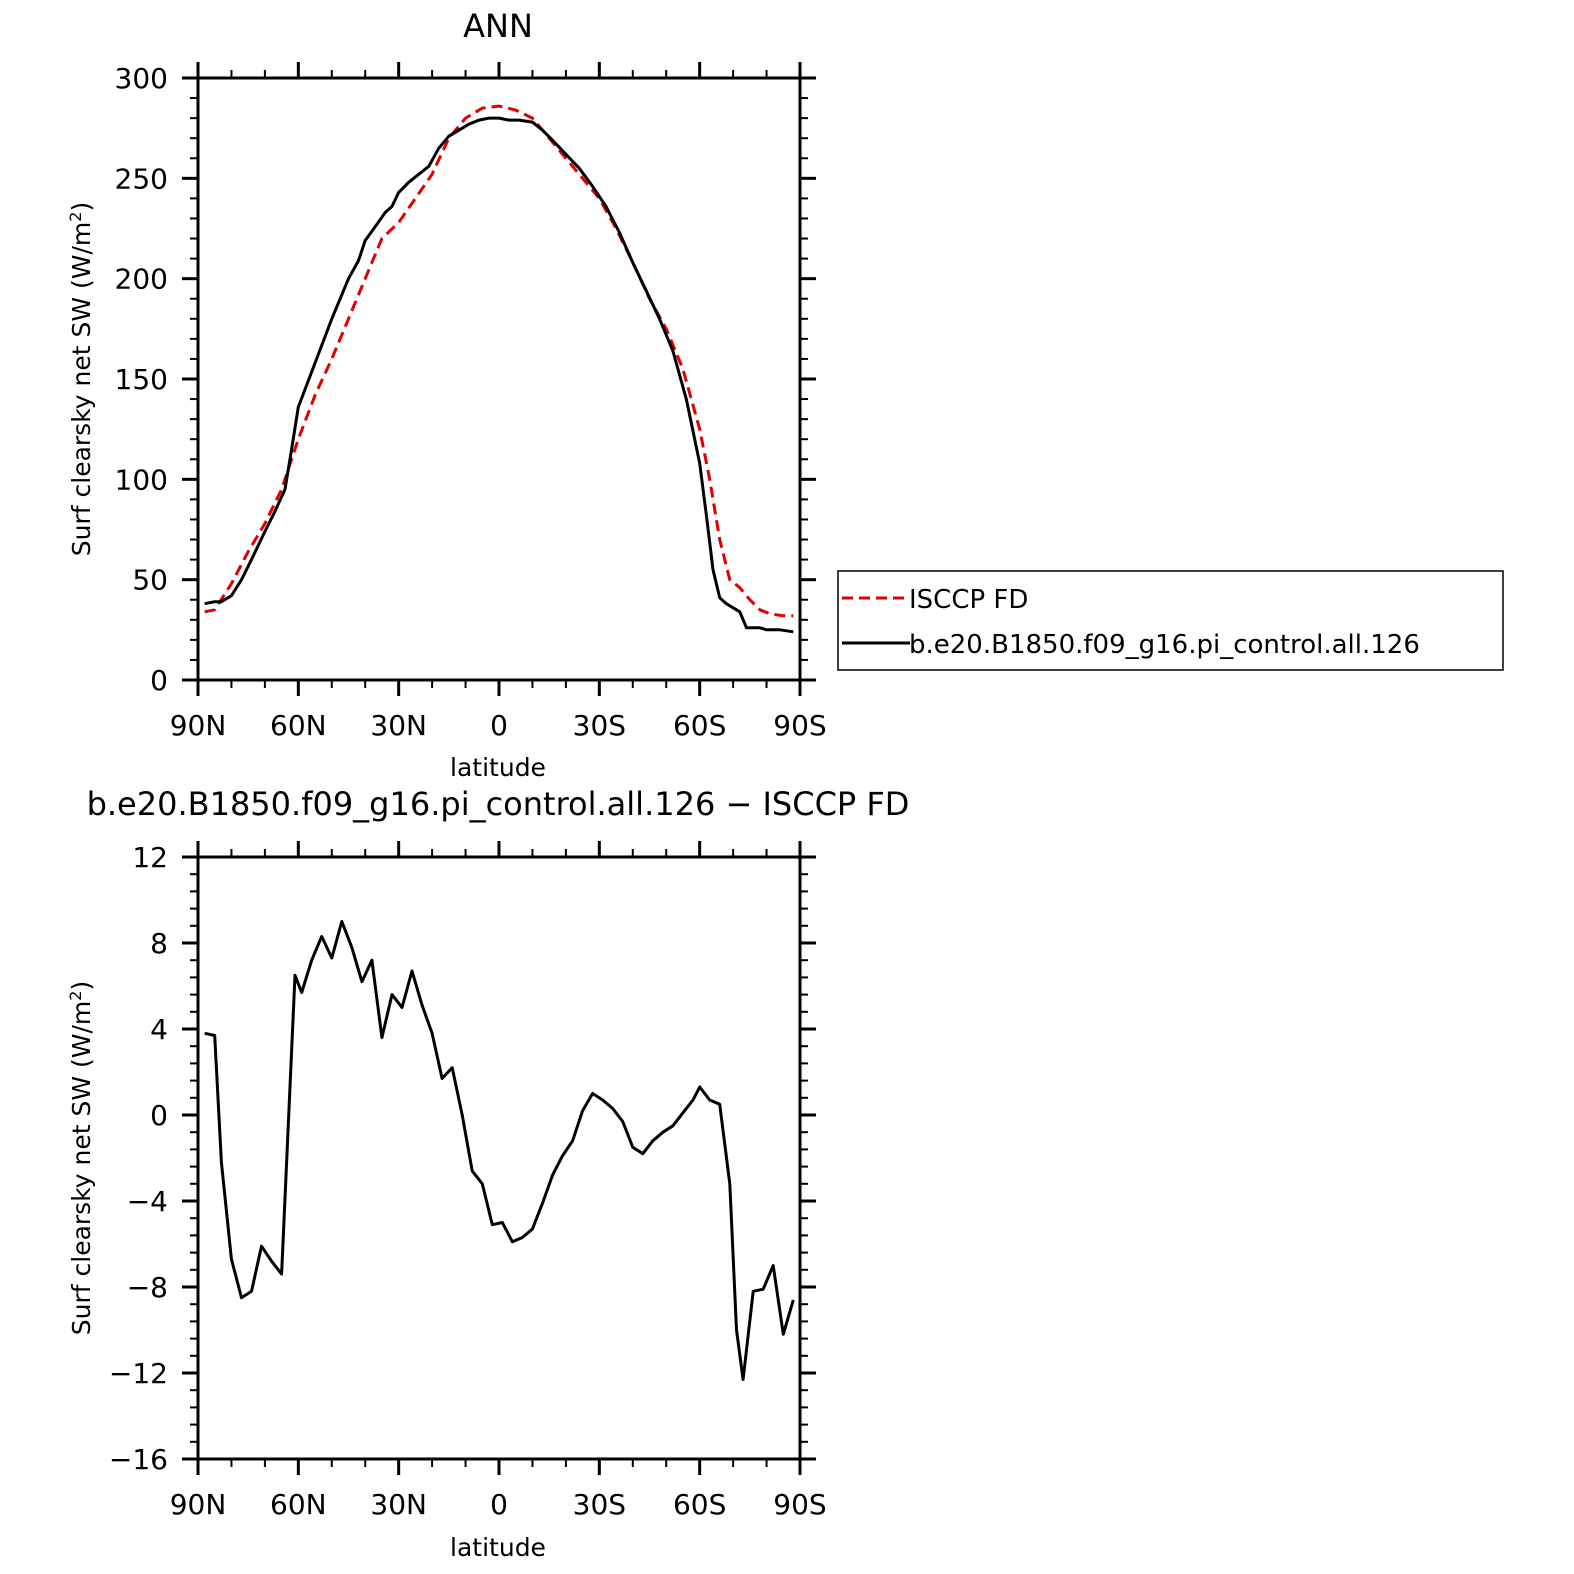 The width and height of the screenshot is (1574, 1574). I want to click on bottom-series-lines, so click(499, 1150).